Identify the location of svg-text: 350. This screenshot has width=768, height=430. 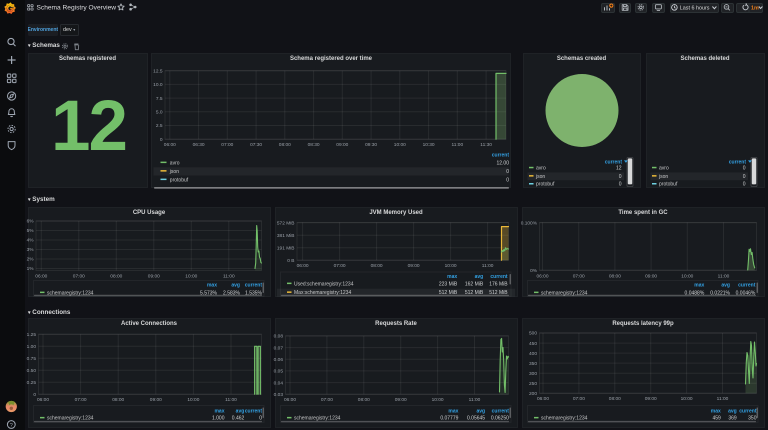
(752, 419).